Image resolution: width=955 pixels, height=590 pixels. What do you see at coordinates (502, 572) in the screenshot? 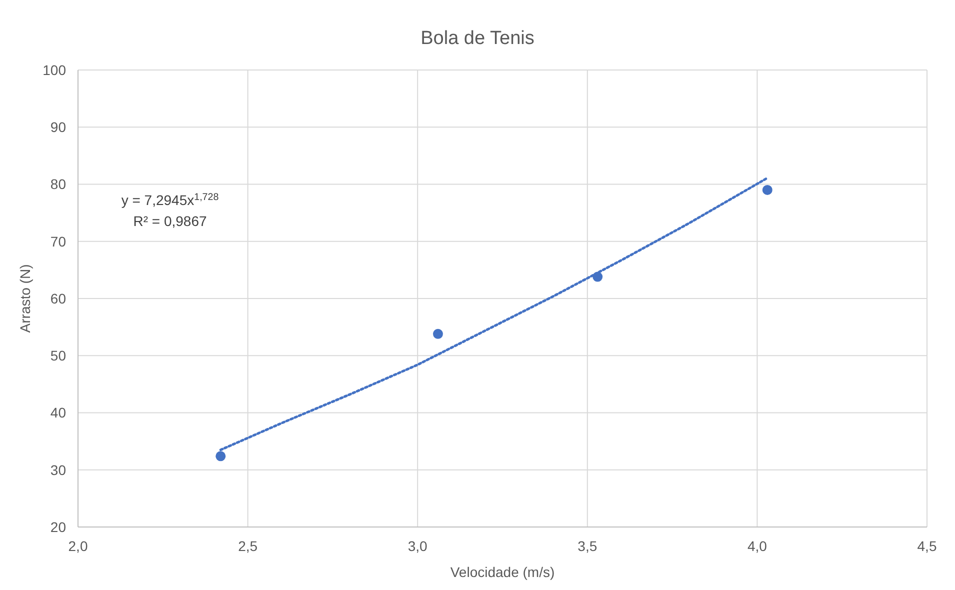
I see `x-axis-title: Velocidade (m/s)` at bounding box center [502, 572].